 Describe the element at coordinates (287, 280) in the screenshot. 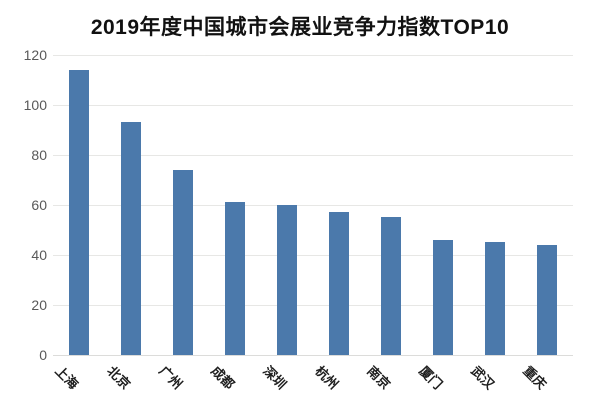

I see `bar-深圳` at that location.